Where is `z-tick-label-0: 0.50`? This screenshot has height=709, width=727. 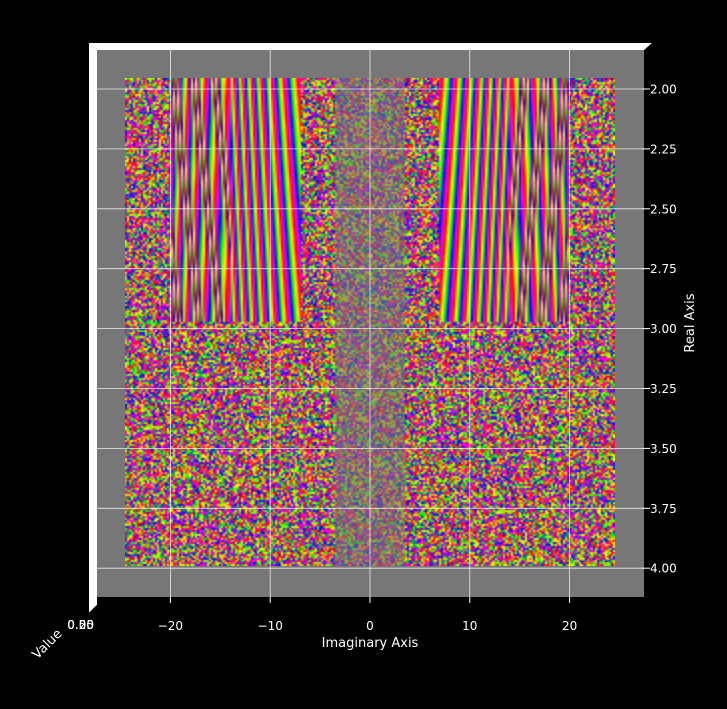
z-tick-label-0: 0.50 is located at coordinates (80, 625).